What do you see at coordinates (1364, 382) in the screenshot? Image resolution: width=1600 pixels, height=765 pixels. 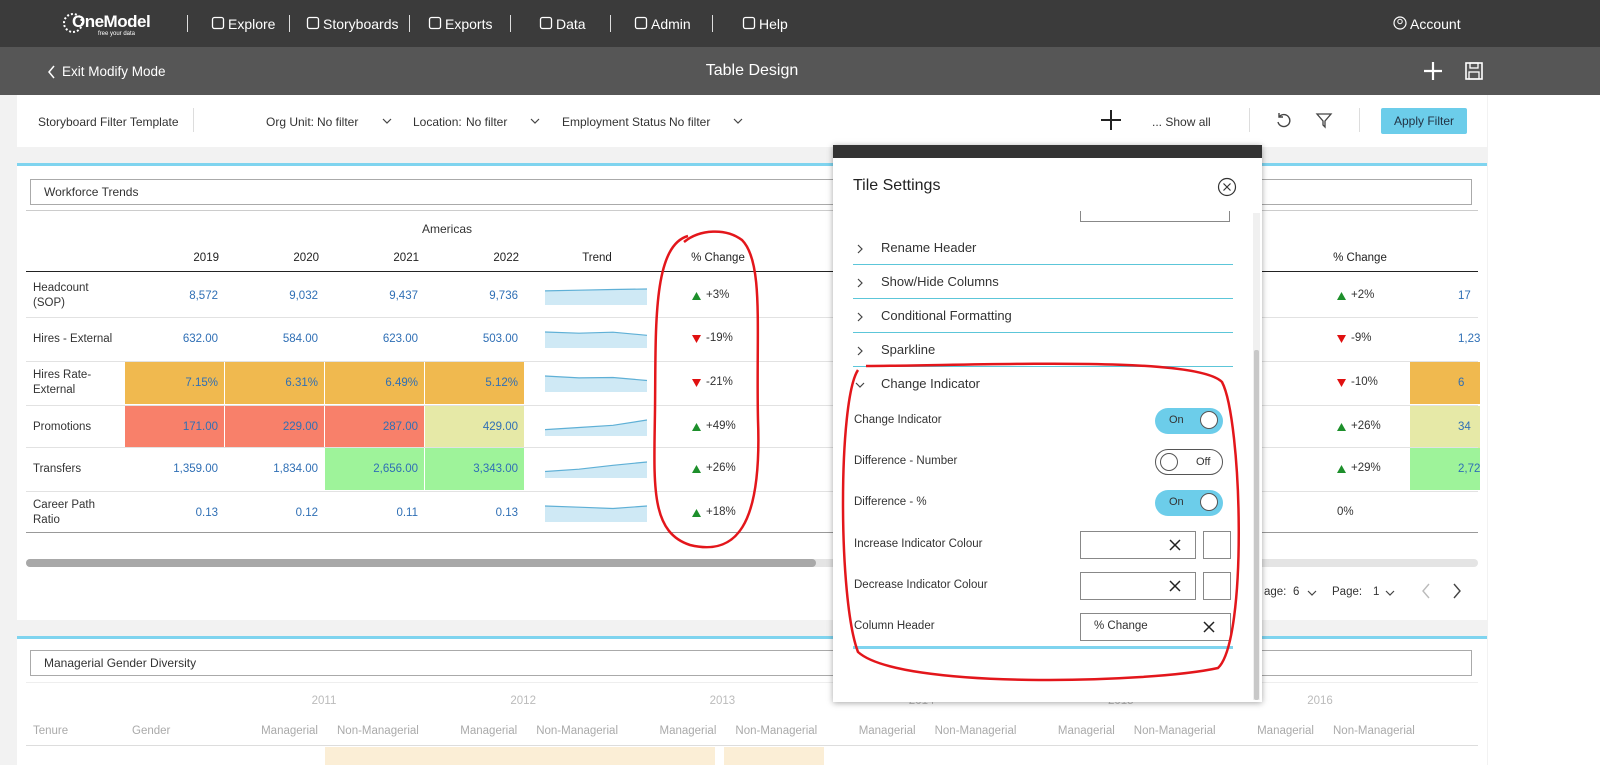 I see `change-value: -10%` at bounding box center [1364, 382].